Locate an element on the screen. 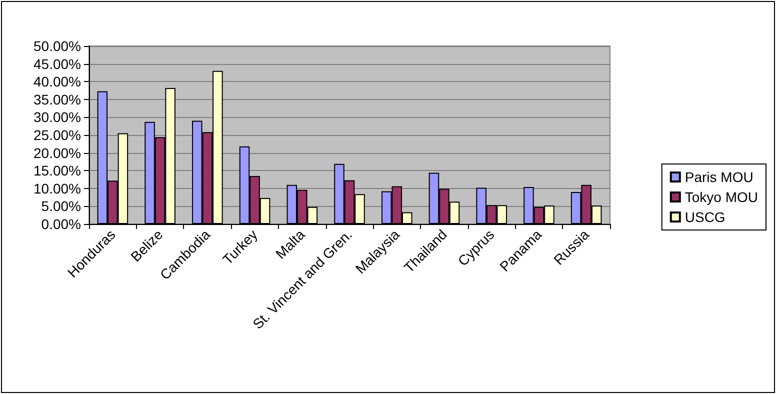 The height and width of the screenshot is (394, 776). y-tick-label: 10.00% is located at coordinates (57, 188).